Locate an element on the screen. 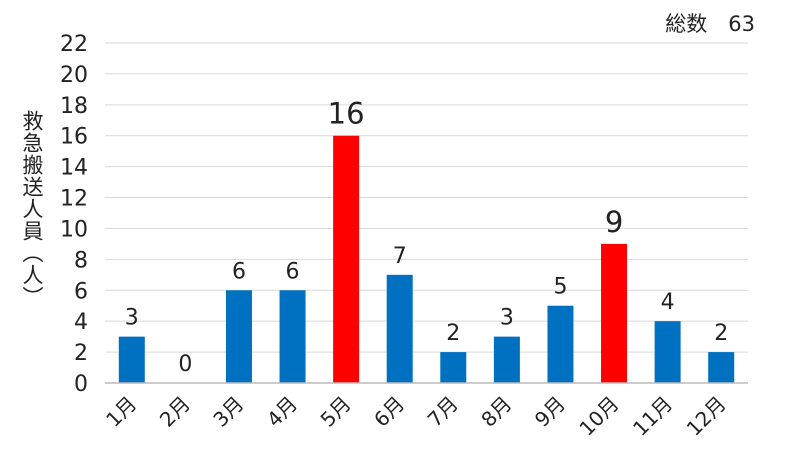 Image resolution: width=785 pixels, height=460 pixels. data-label: 9 is located at coordinates (614, 222).